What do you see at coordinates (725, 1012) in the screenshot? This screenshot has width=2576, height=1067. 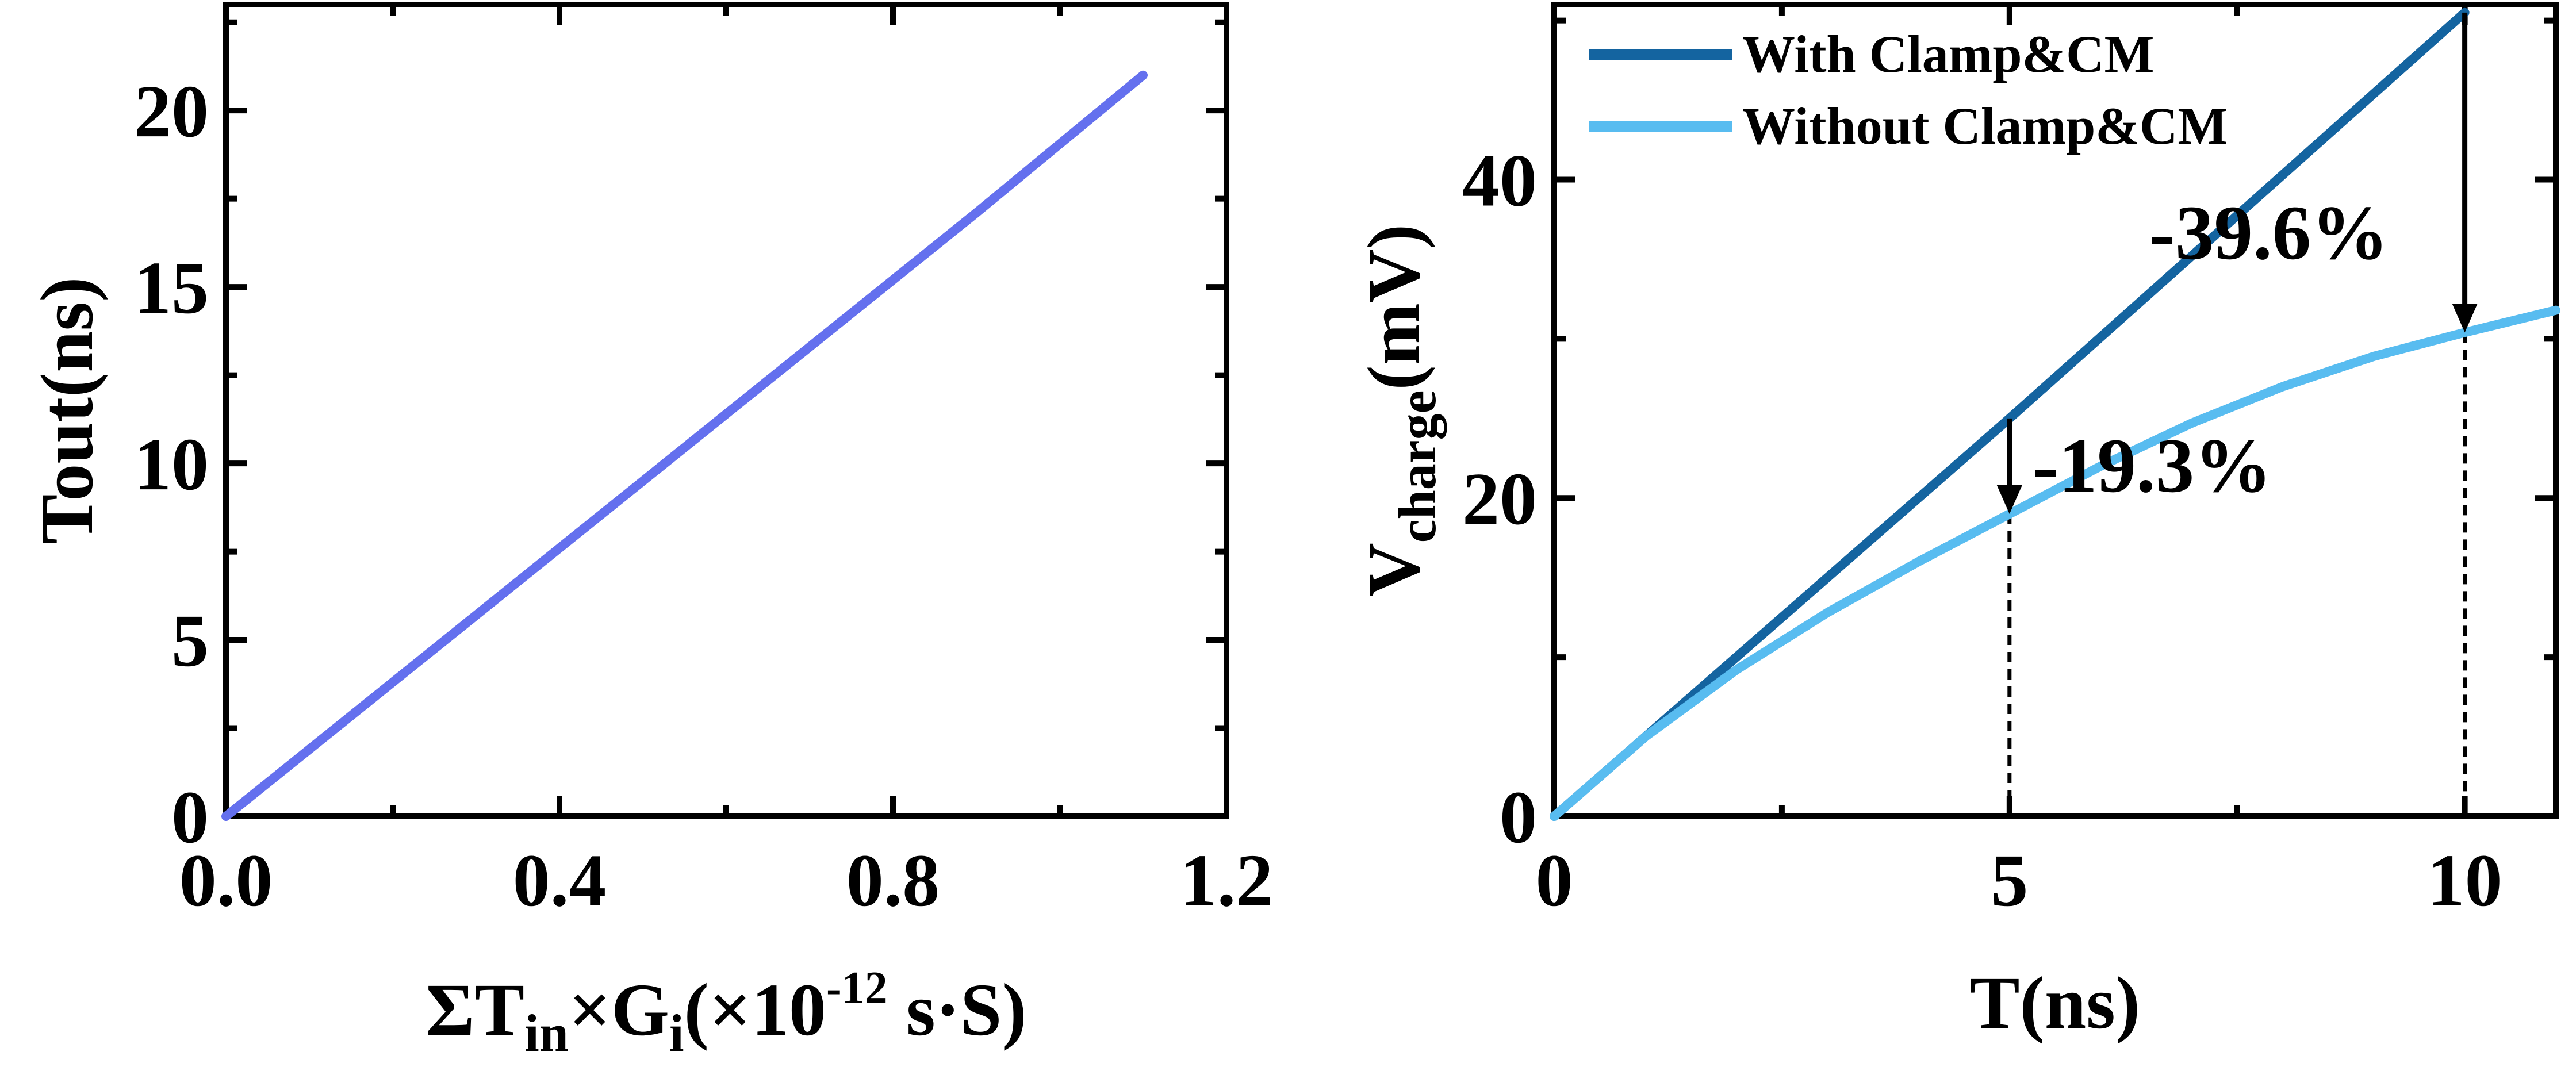 I see `x-axis-label: ΣTin×Gi(×10-12 s·S)` at bounding box center [725, 1012].